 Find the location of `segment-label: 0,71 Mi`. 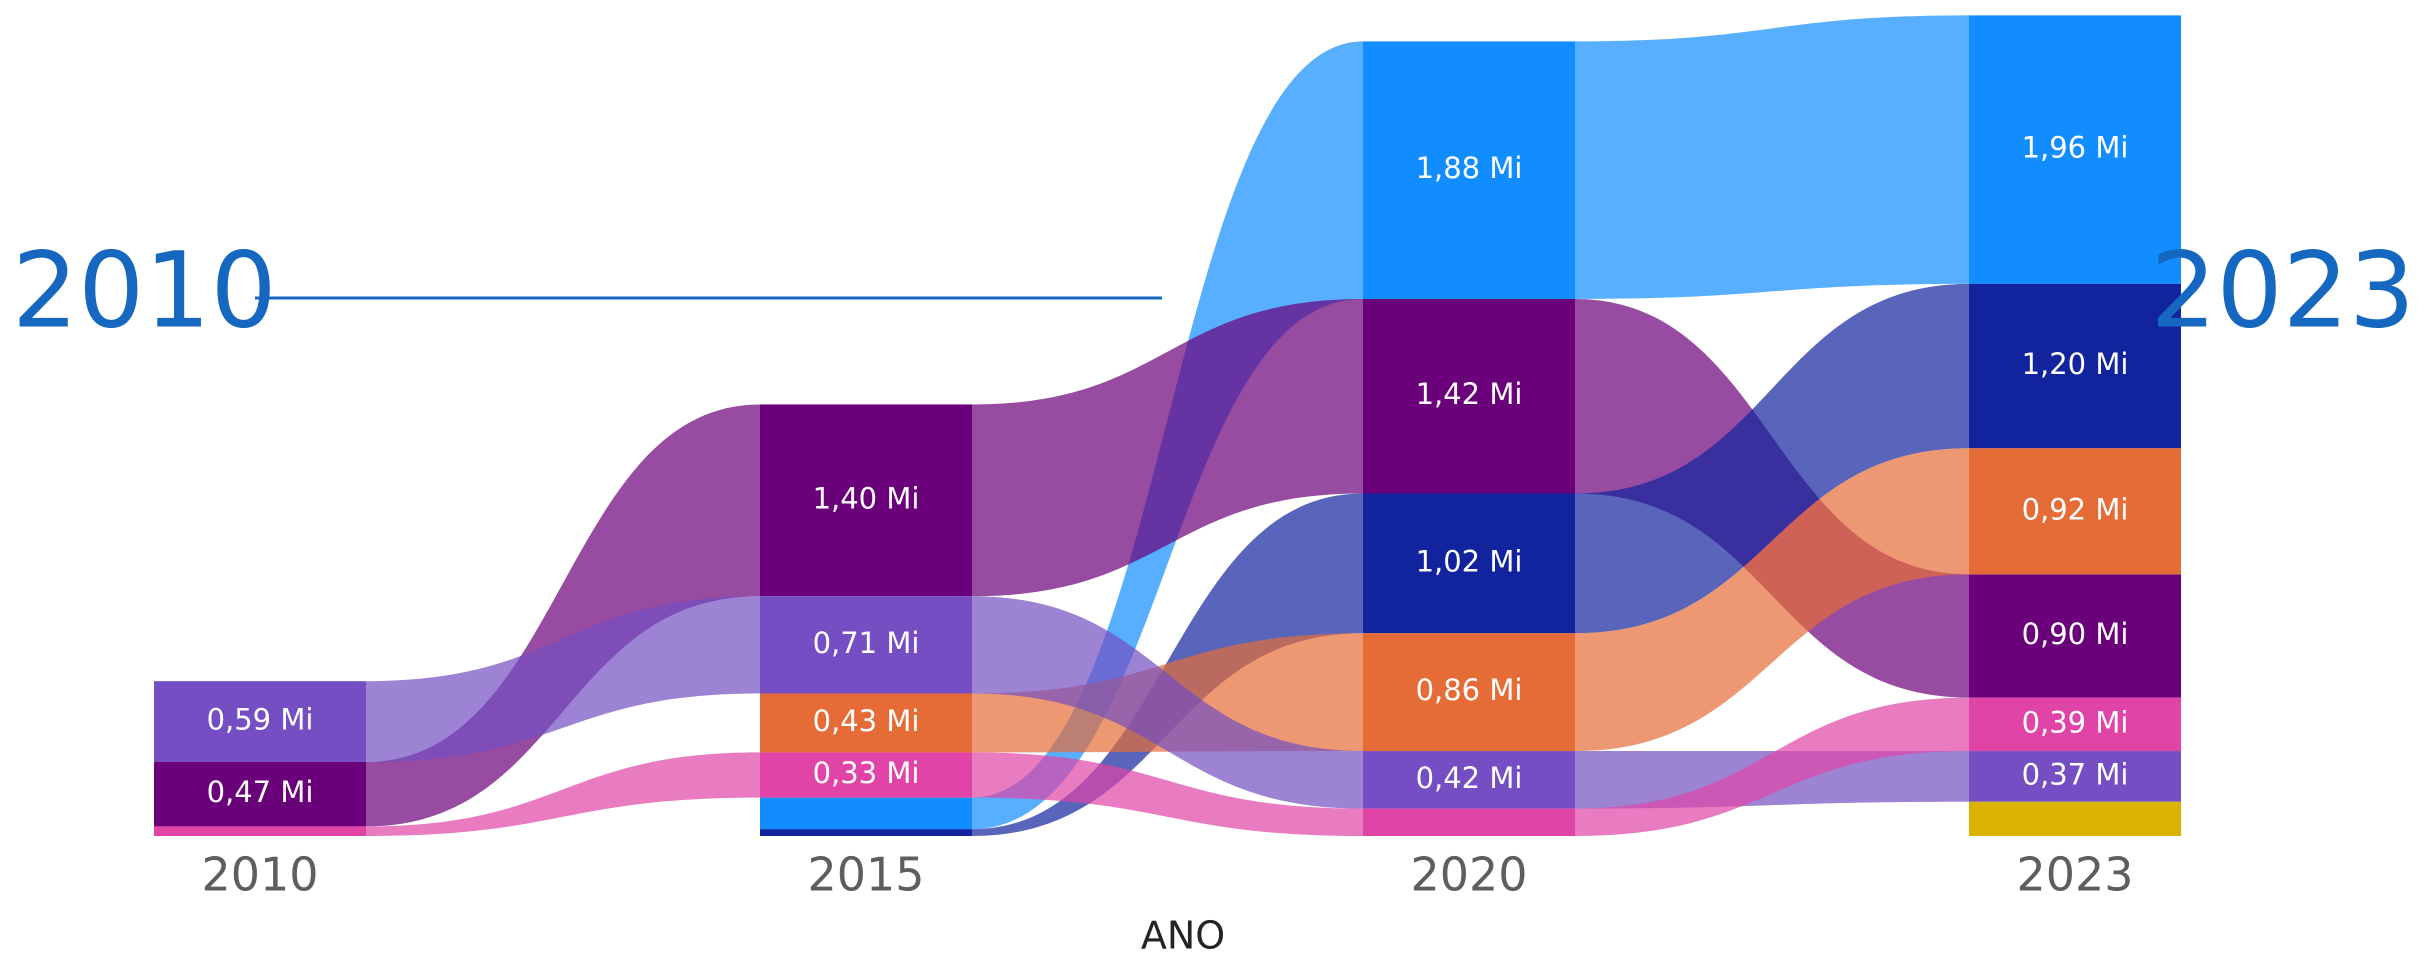

segment-label: 0,71 Mi is located at coordinates (866, 643).